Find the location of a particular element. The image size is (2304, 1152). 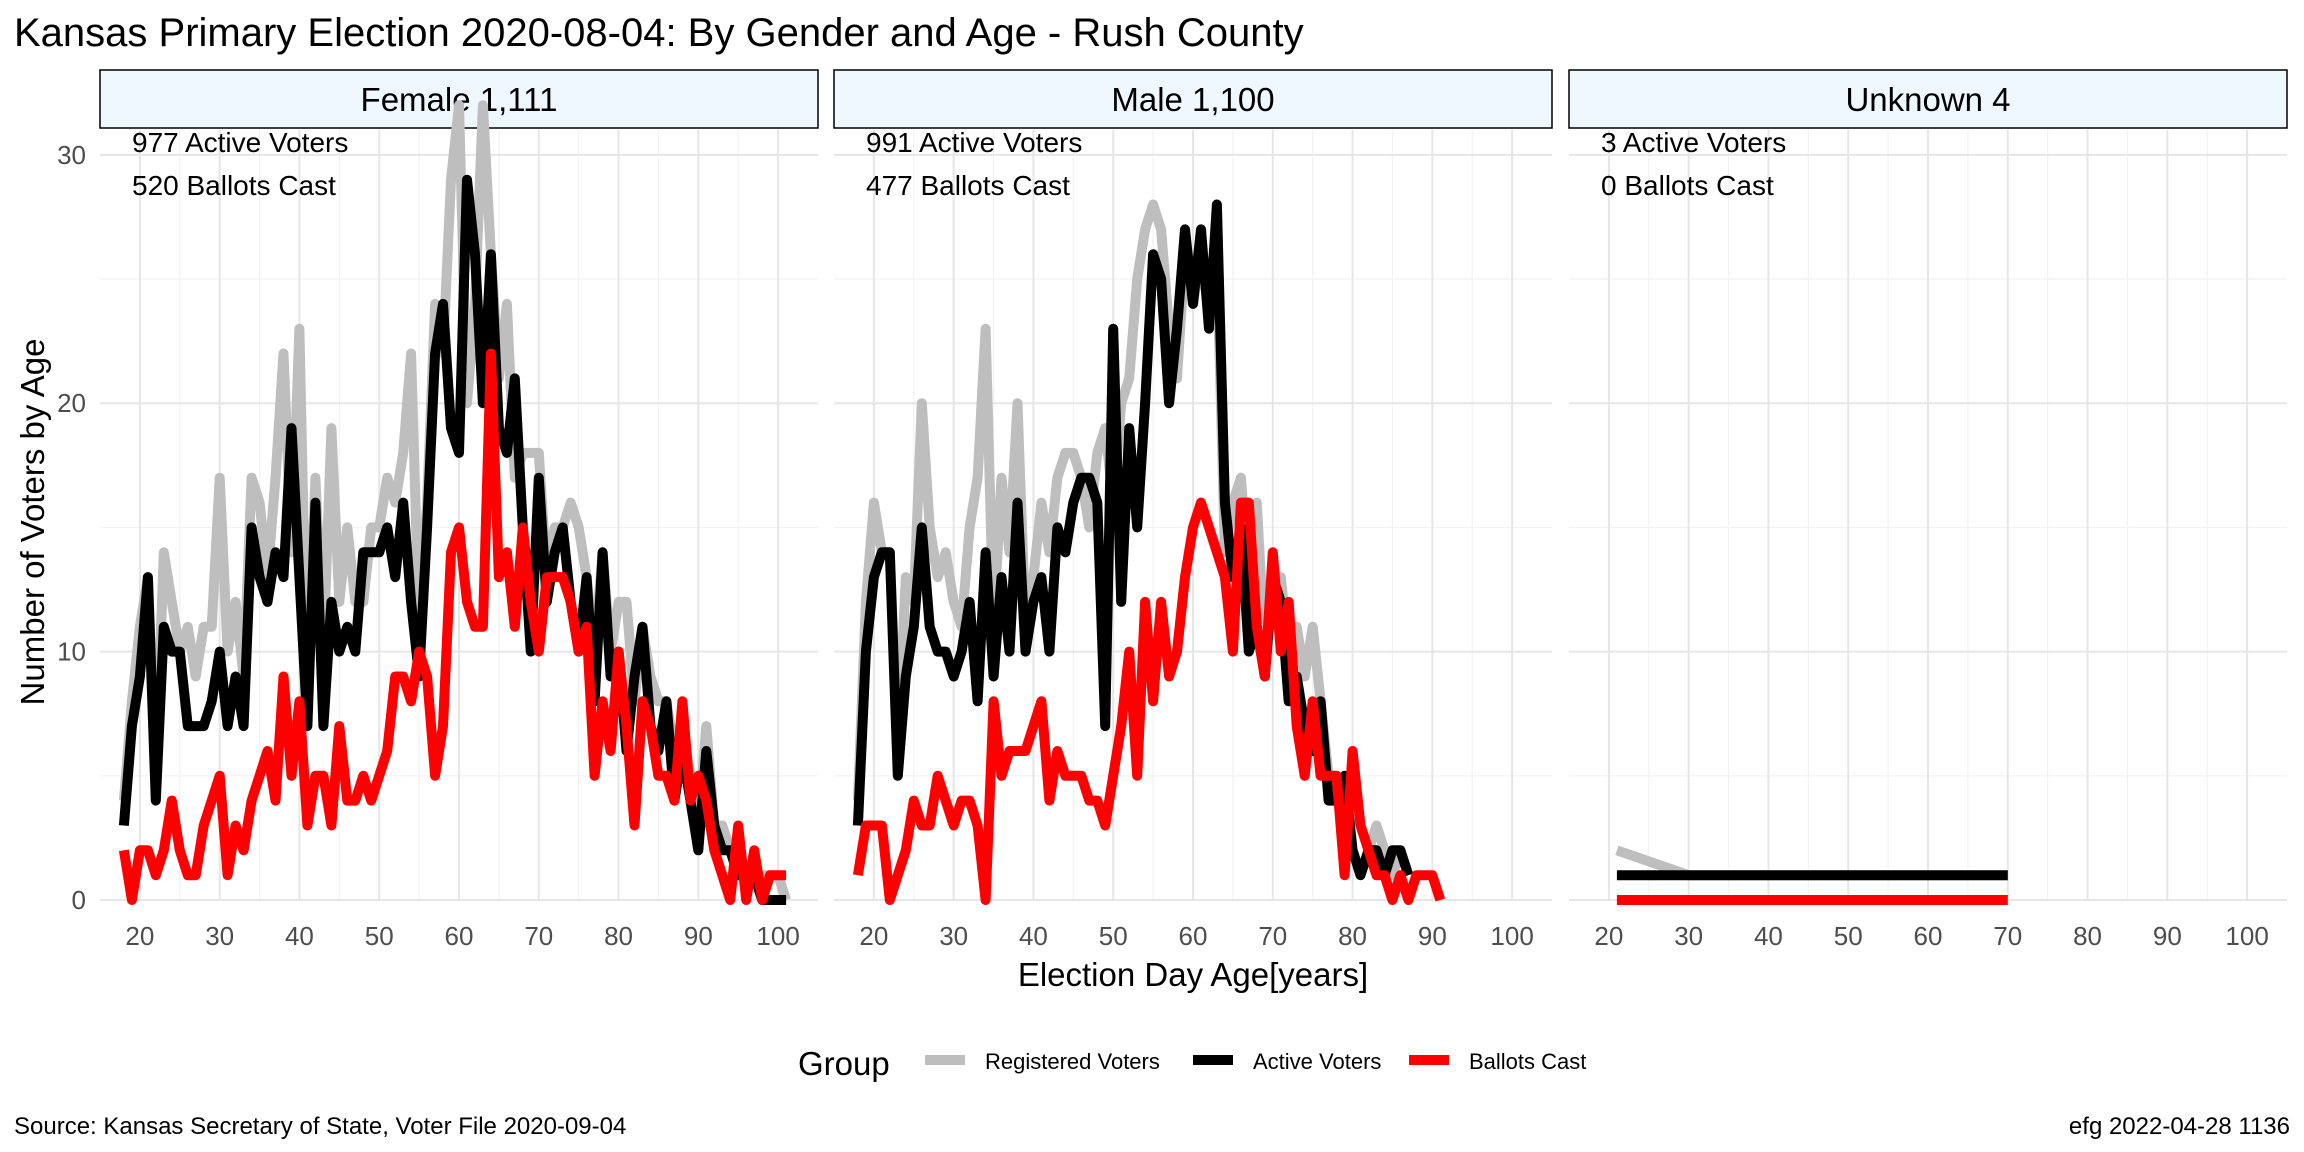

legend-label-ballots-cast: Ballots Cast is located at coordinates (1527, 1061).